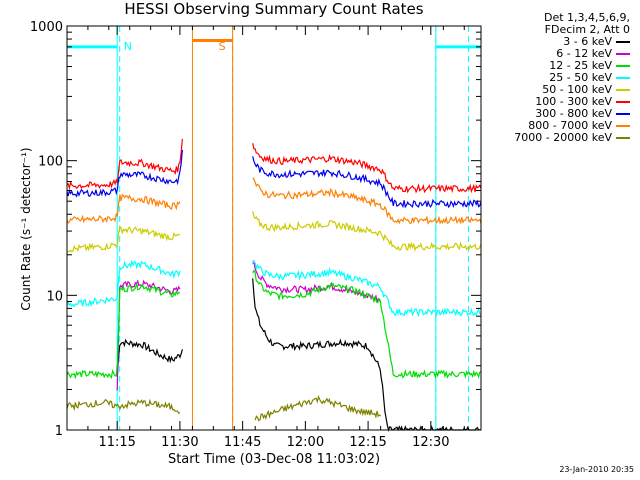  What do you see at coordinates (580, 65) in the screenshot?
I see `legend-item-label: 12 - 25 keV` at bounding box center [580, 65].